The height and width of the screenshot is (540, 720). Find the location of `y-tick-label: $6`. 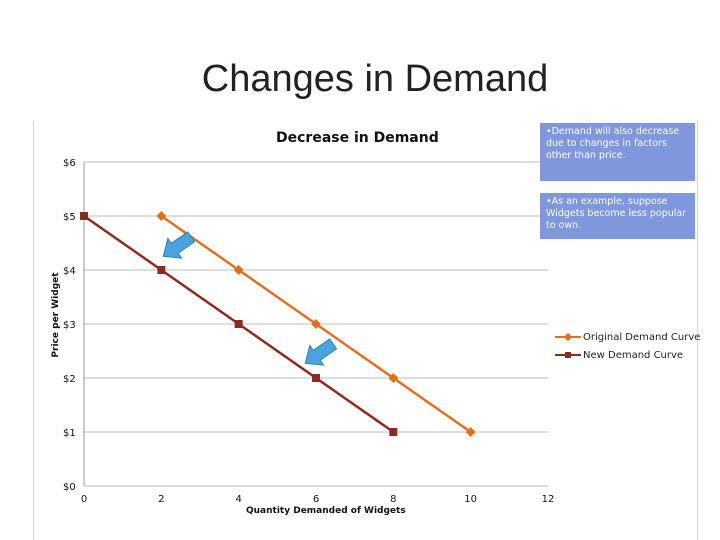

y-tick-label: $6 is located at coordinates (69, 163).